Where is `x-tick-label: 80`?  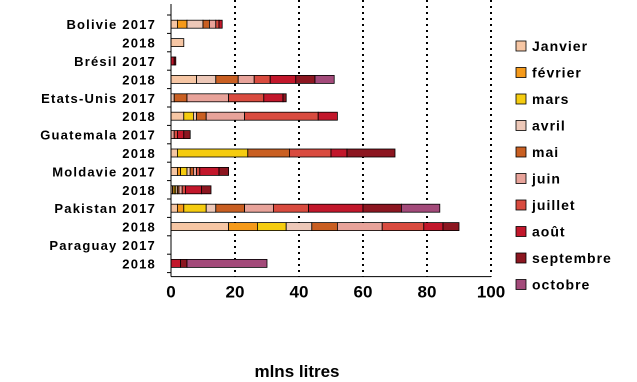
x-tick-label: 80 is located at coordinates (427, 292).